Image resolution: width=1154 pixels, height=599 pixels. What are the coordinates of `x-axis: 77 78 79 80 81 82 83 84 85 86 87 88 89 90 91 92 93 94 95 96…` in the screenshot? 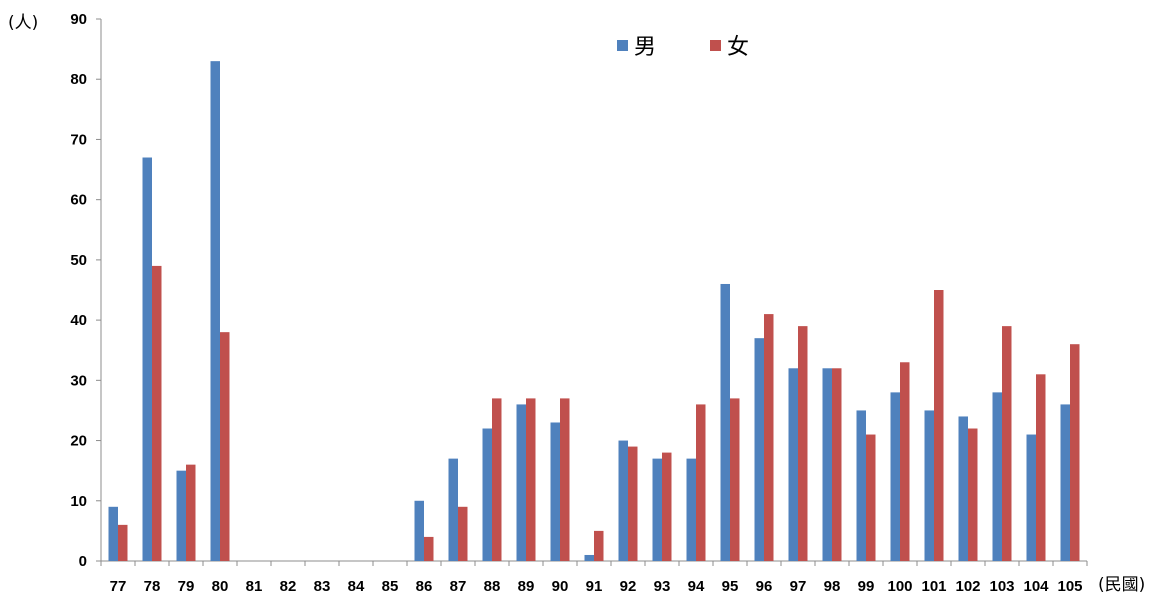 It's located at (594, 577).